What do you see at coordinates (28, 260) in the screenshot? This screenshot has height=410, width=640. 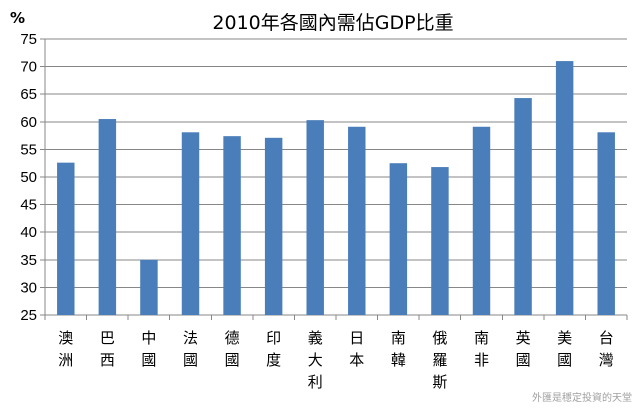 I see `y-tick-label: 35` at bounding box center [28, 260].